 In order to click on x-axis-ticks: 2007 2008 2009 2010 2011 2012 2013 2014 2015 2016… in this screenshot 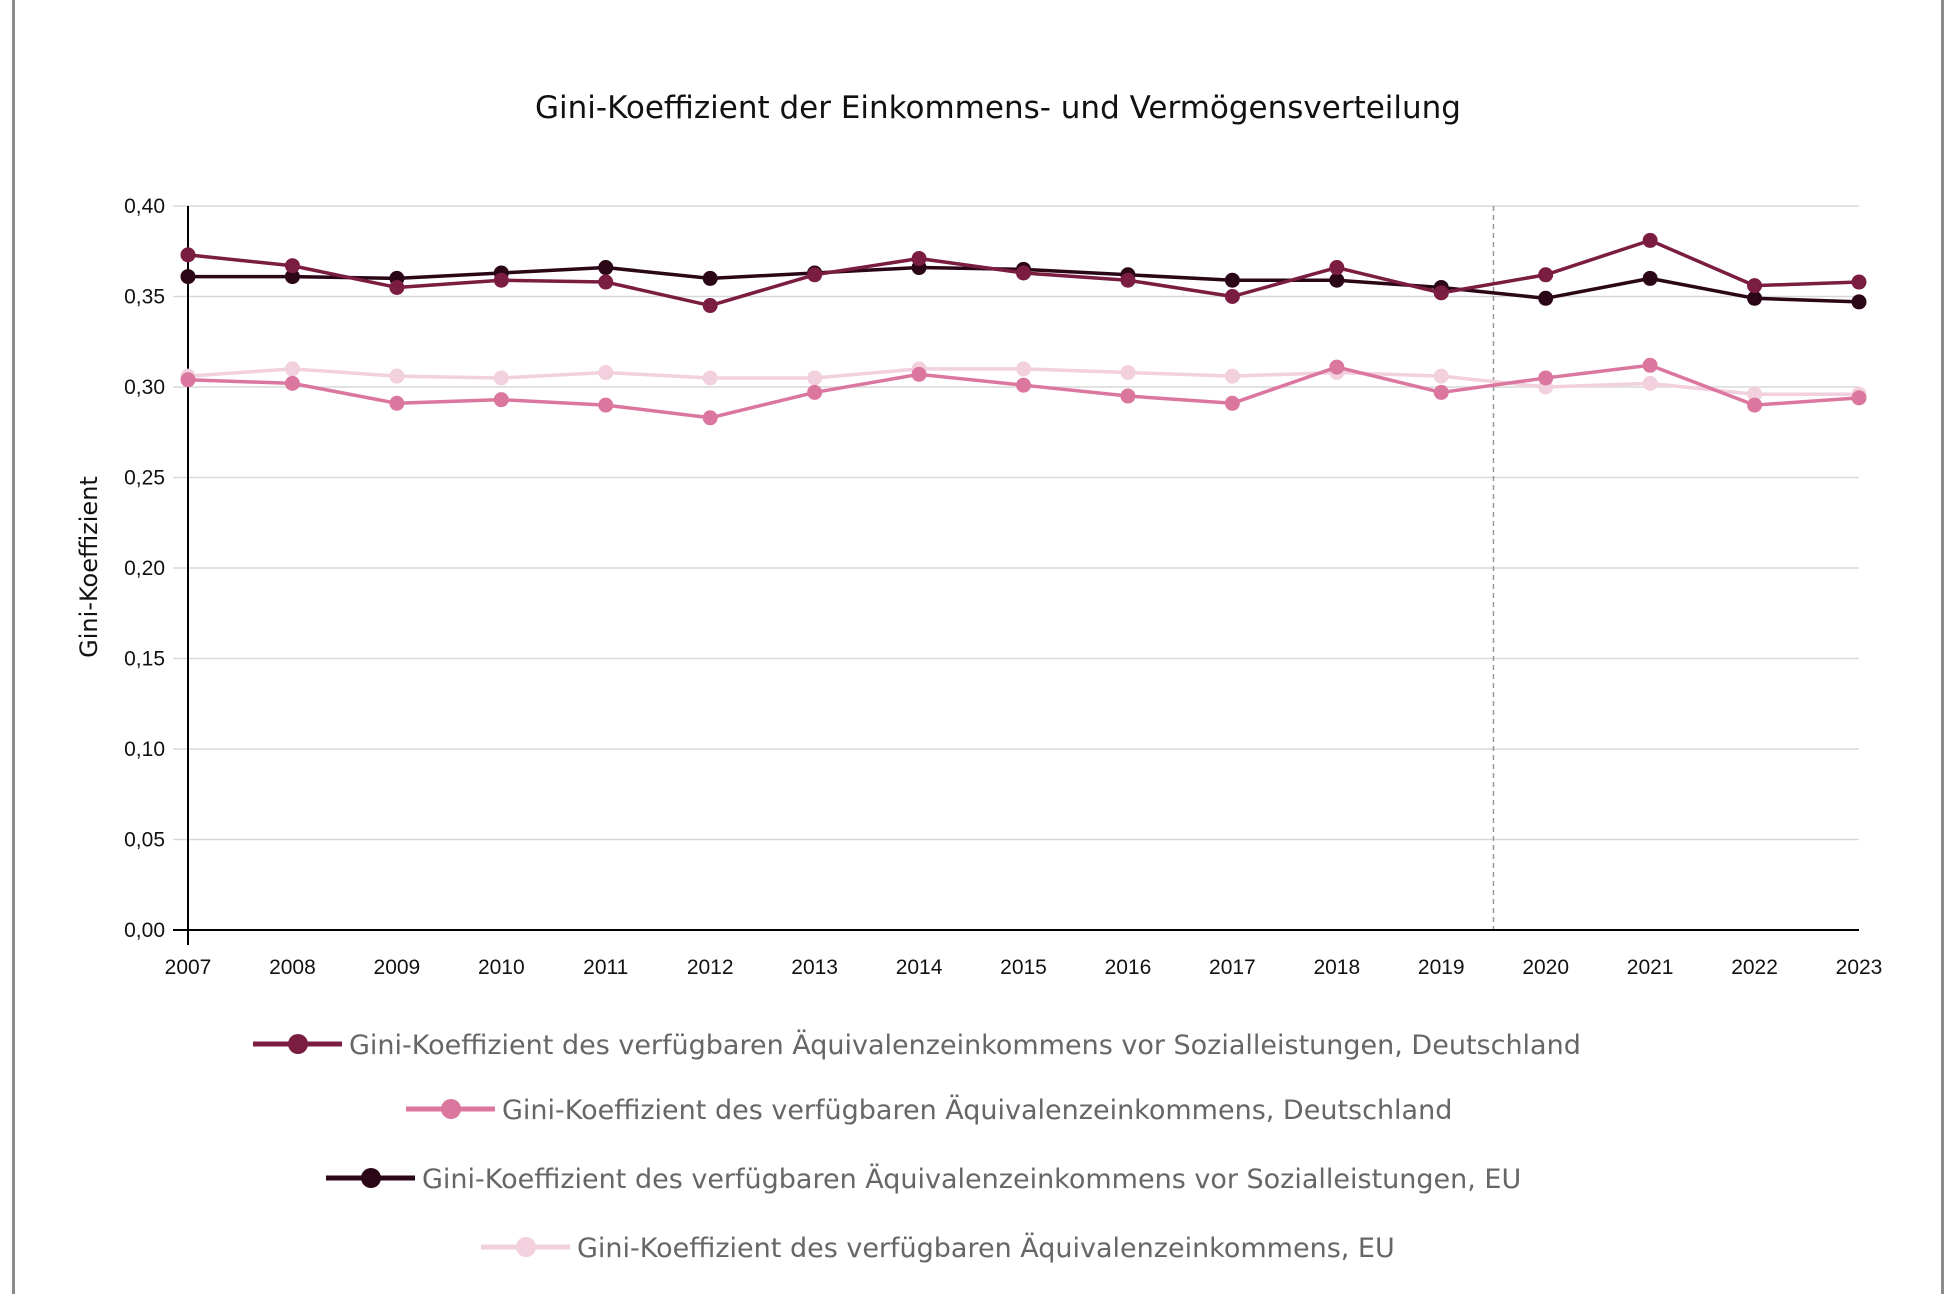, I will do `click(1024, 967)`.